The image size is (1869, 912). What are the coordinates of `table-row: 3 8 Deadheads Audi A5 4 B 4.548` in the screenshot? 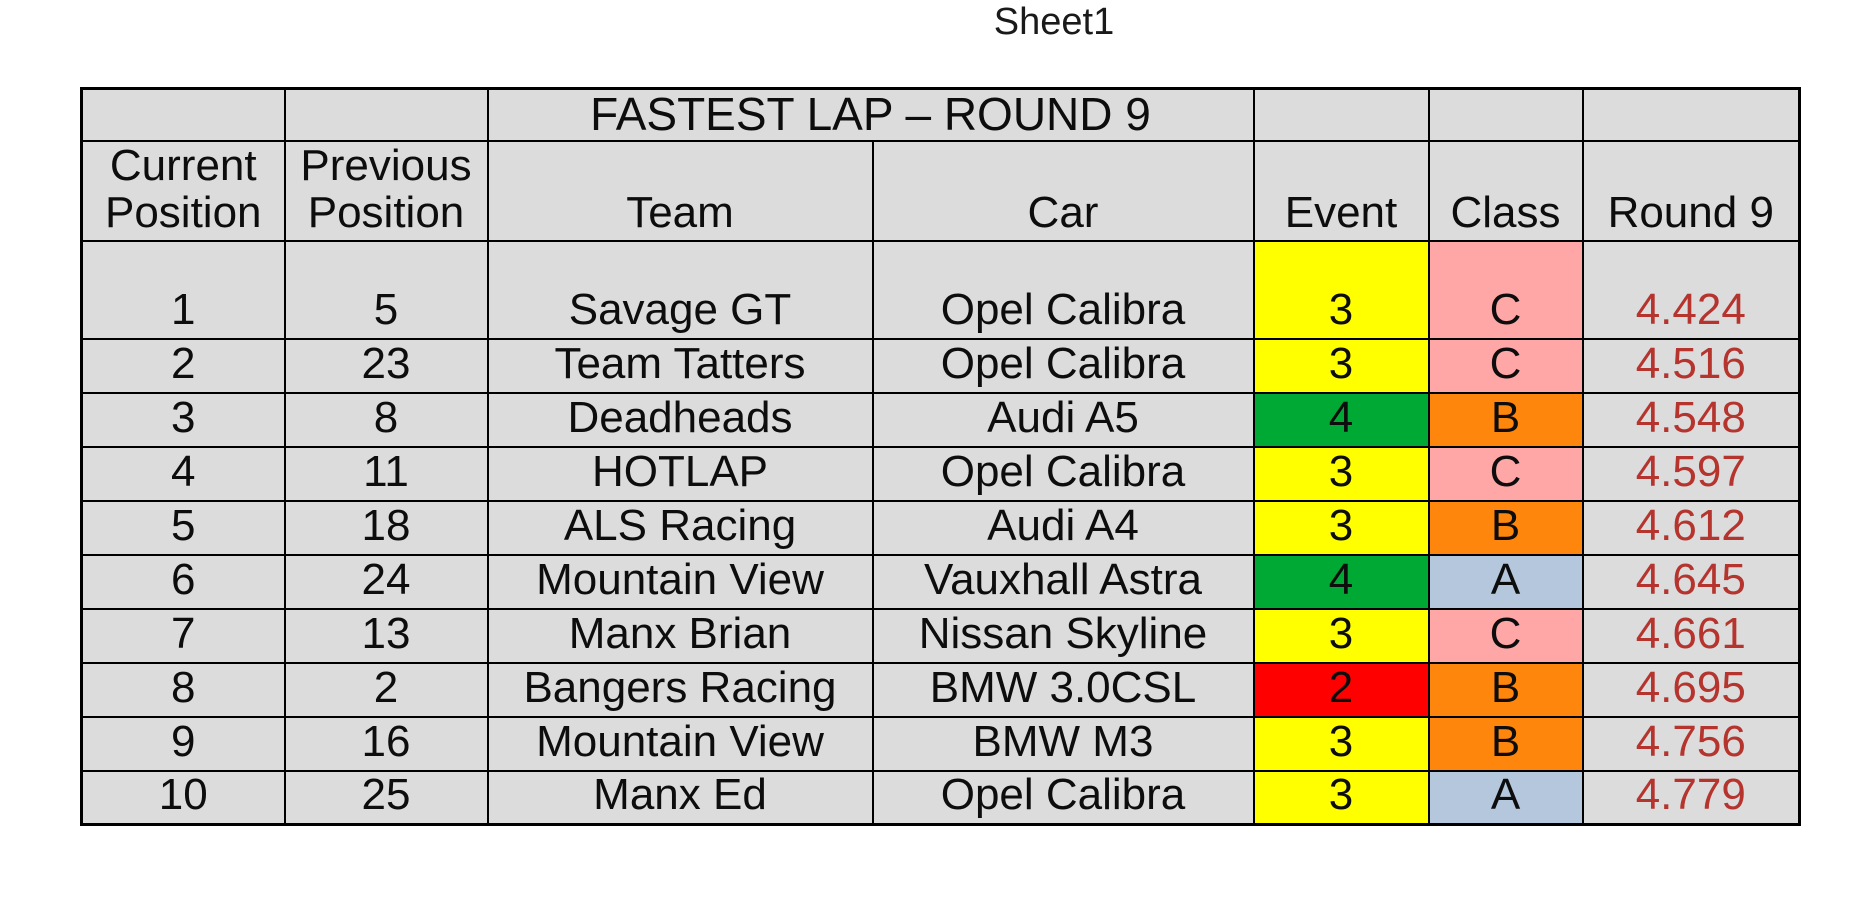 It's located at (940, 419).